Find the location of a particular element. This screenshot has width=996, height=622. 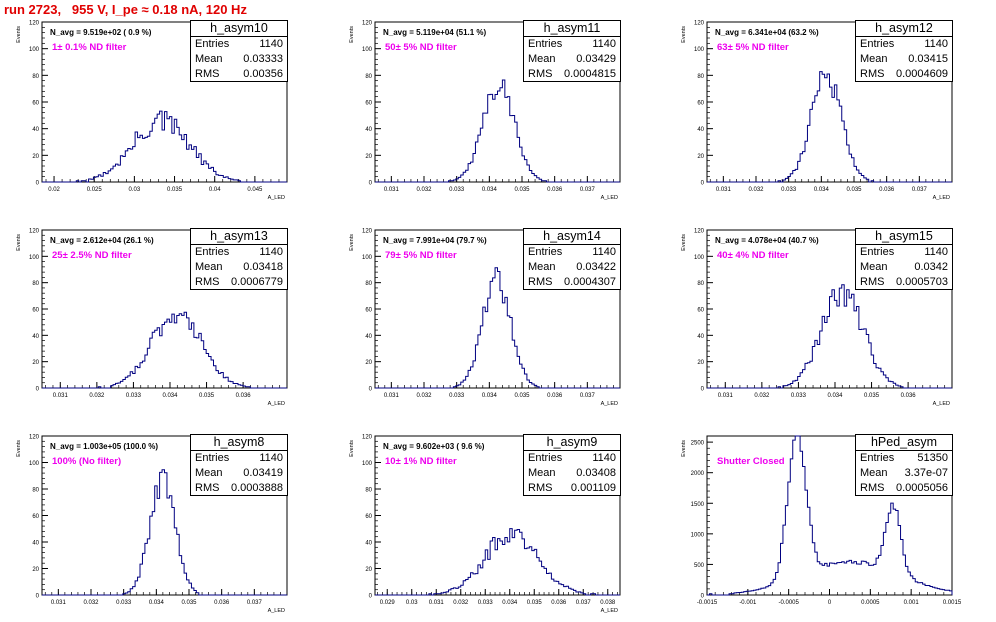

x-tick-label: 0.045 is located at coordinates (255, 190).